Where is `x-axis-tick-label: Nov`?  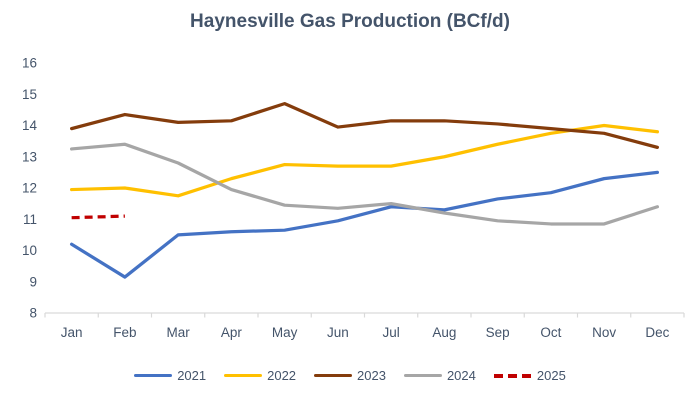
x-axis-tick-label: Nov is located at coordinates (604, 332).